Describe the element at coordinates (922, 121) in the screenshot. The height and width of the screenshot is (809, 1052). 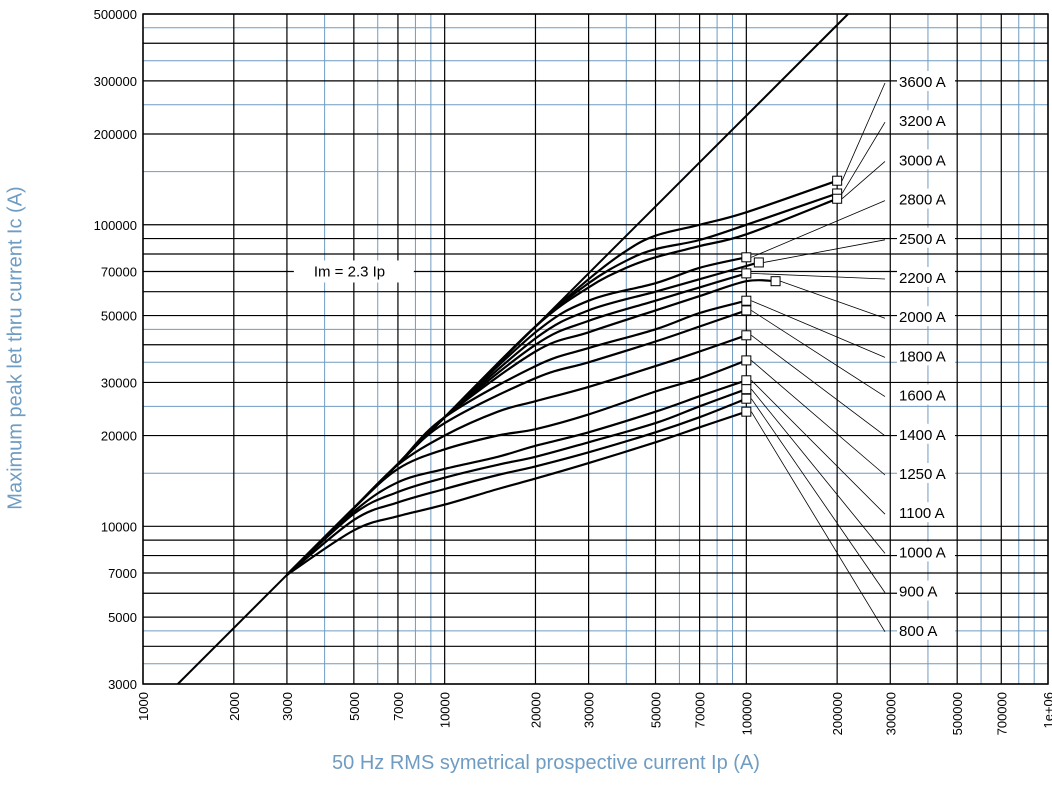
I see `curve-label: 3200 A` at that location.